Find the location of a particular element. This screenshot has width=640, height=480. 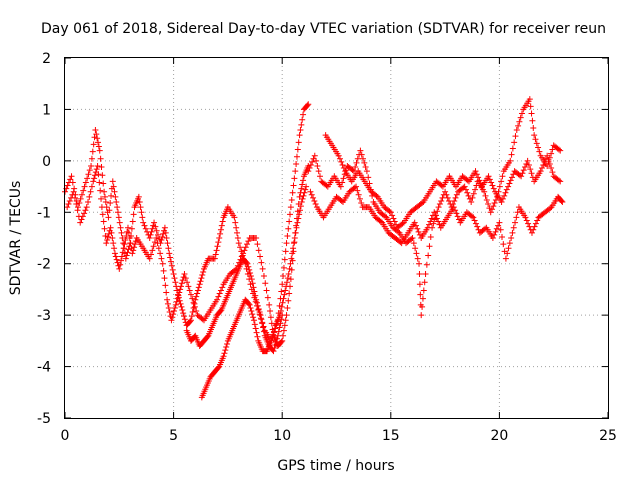

y-tick-label: -5 is located at coordinates (44, 419).